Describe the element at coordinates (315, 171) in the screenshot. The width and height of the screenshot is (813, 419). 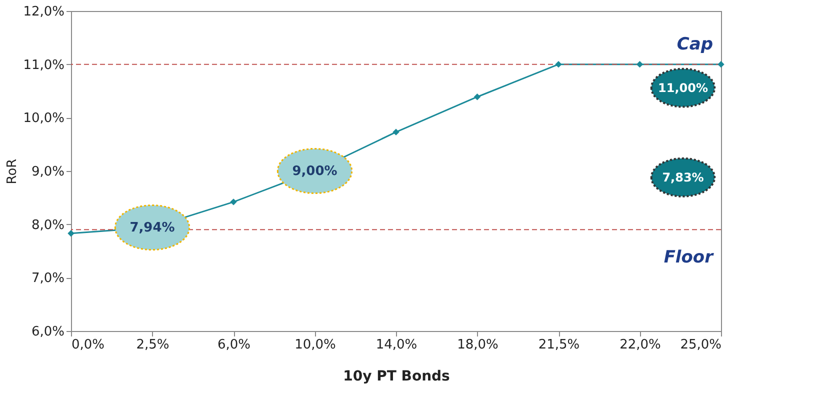
I see `data-label: 9,00%` at that location.